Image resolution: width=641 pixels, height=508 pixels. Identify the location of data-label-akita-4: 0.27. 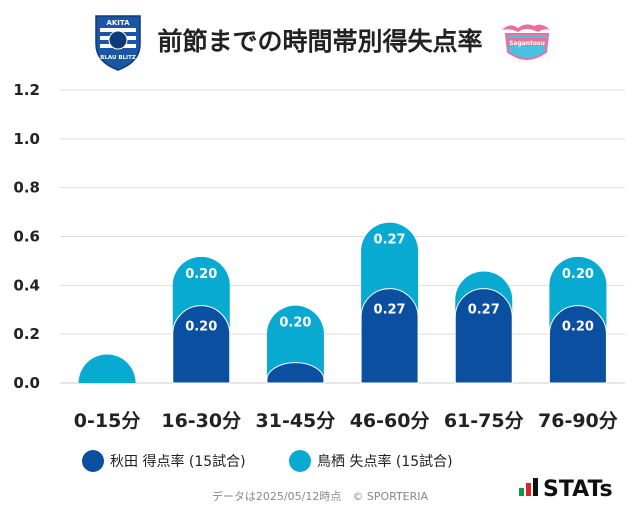
(484, 310).